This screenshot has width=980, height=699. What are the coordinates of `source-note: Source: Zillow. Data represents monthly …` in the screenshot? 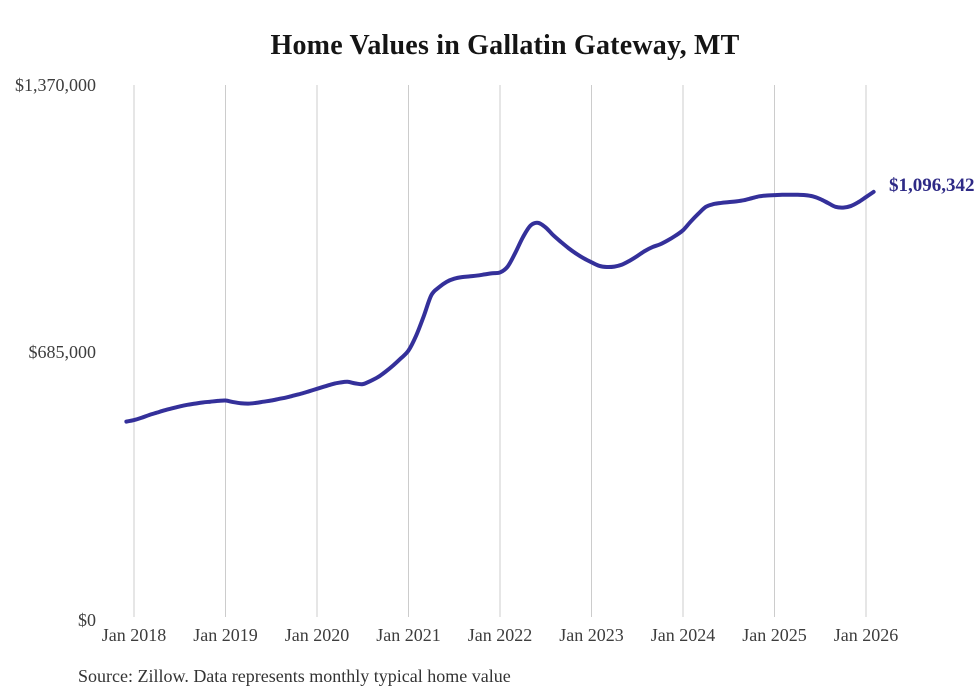 It's located at (294, 676).